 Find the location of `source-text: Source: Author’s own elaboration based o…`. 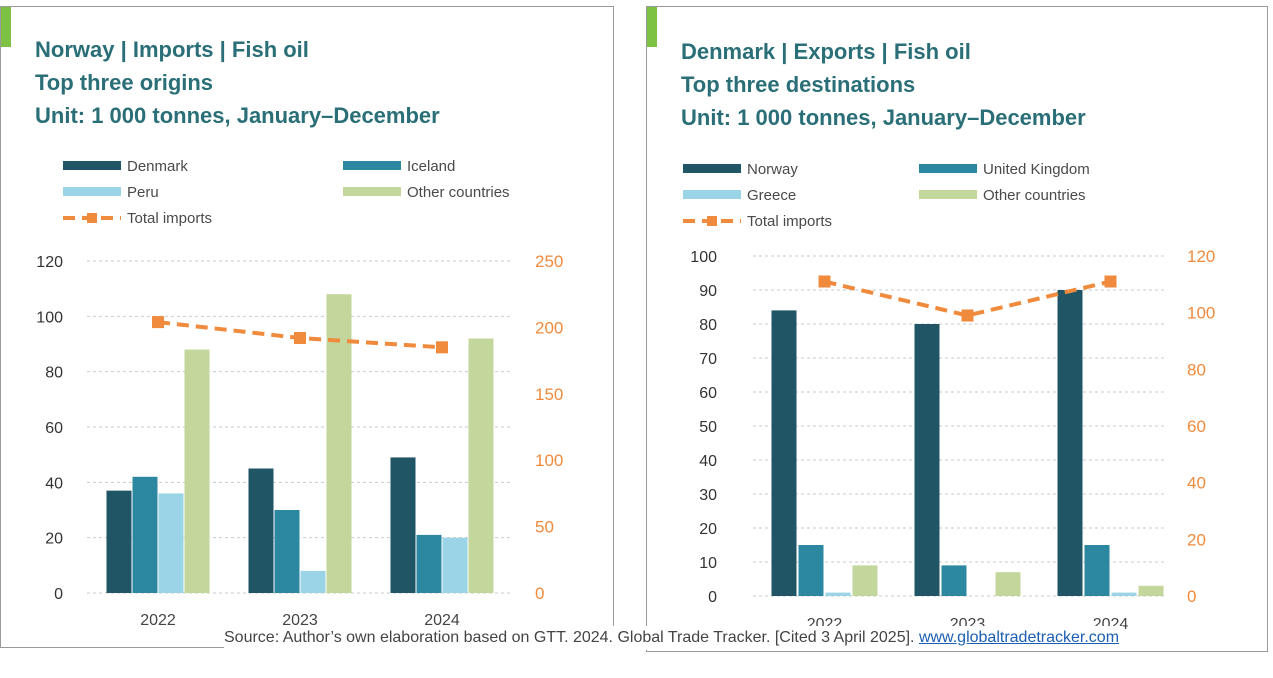

source-text: Source: Author’s own elaboration based o… is located at coordinates (569, 637).